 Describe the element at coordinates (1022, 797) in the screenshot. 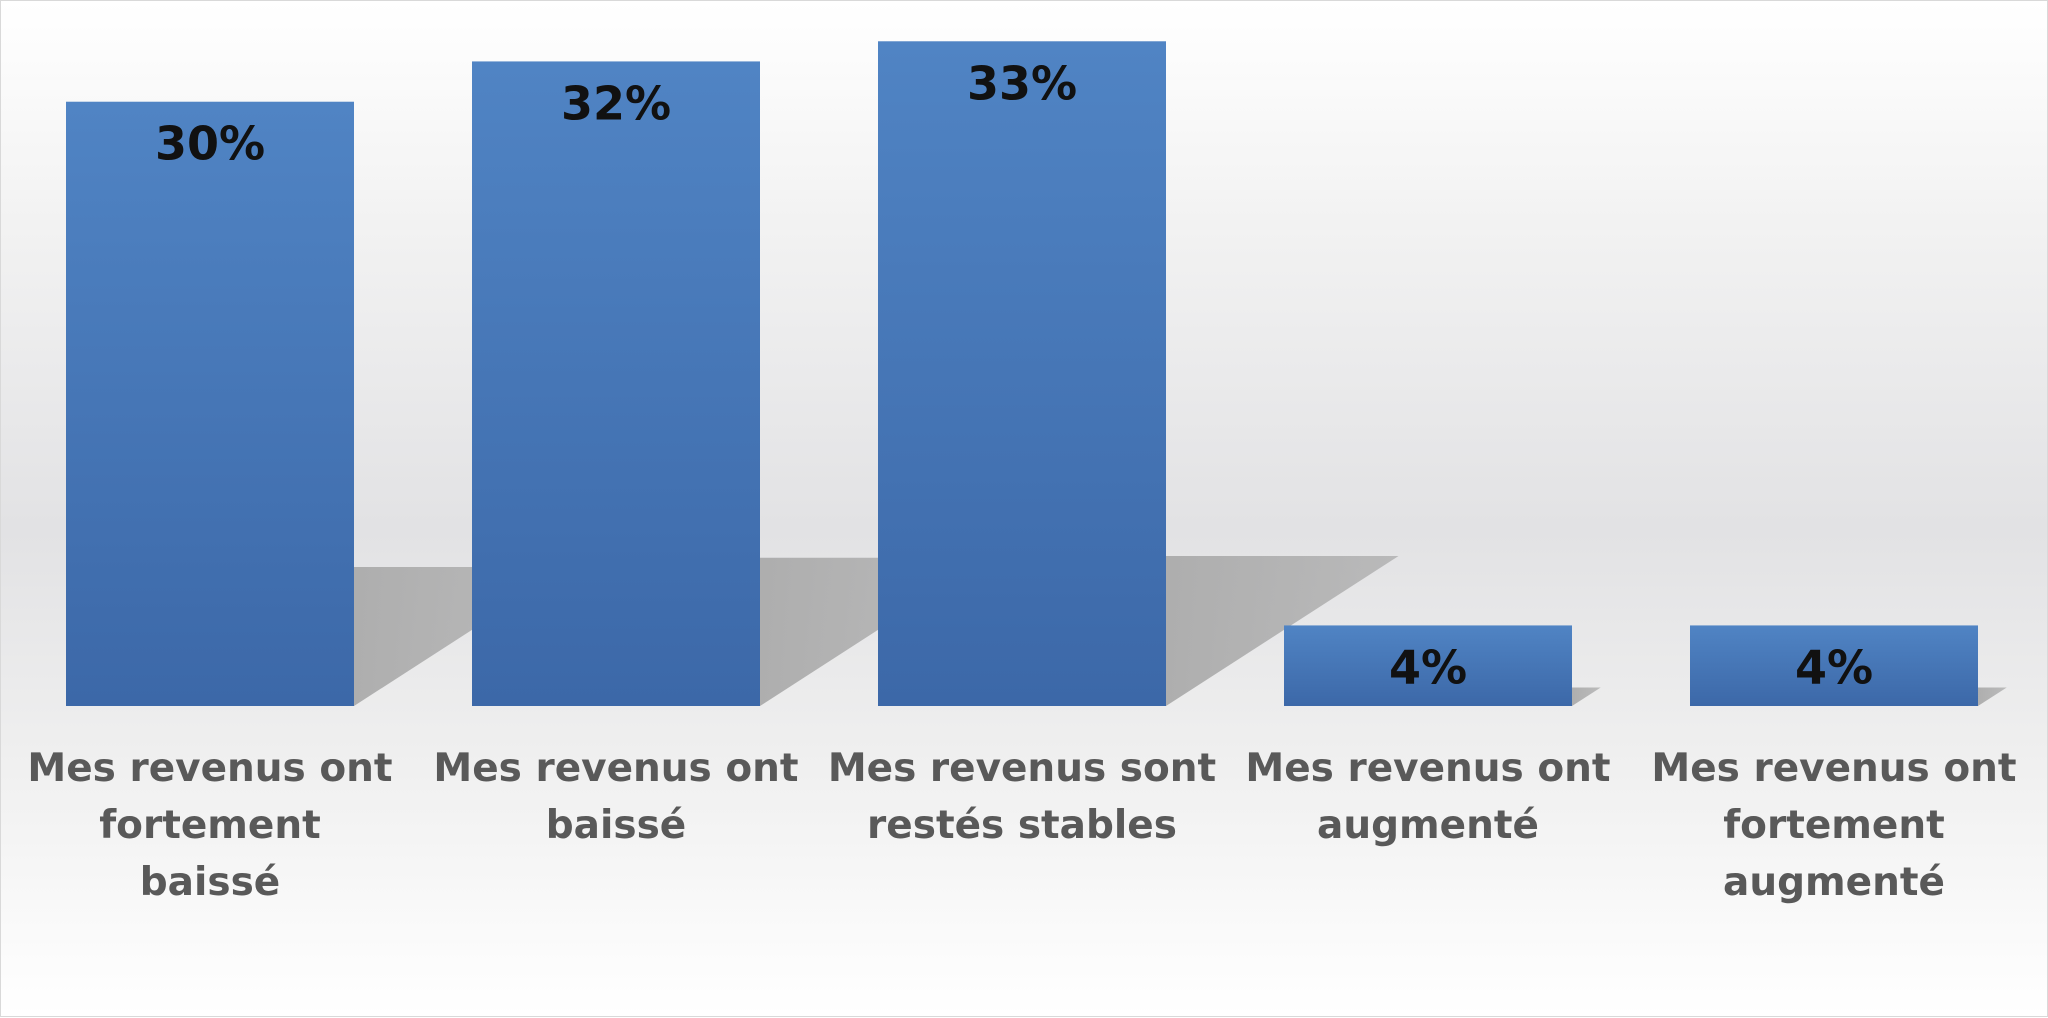

I see `category-label: Mes revenus sont restés stables` at that location.